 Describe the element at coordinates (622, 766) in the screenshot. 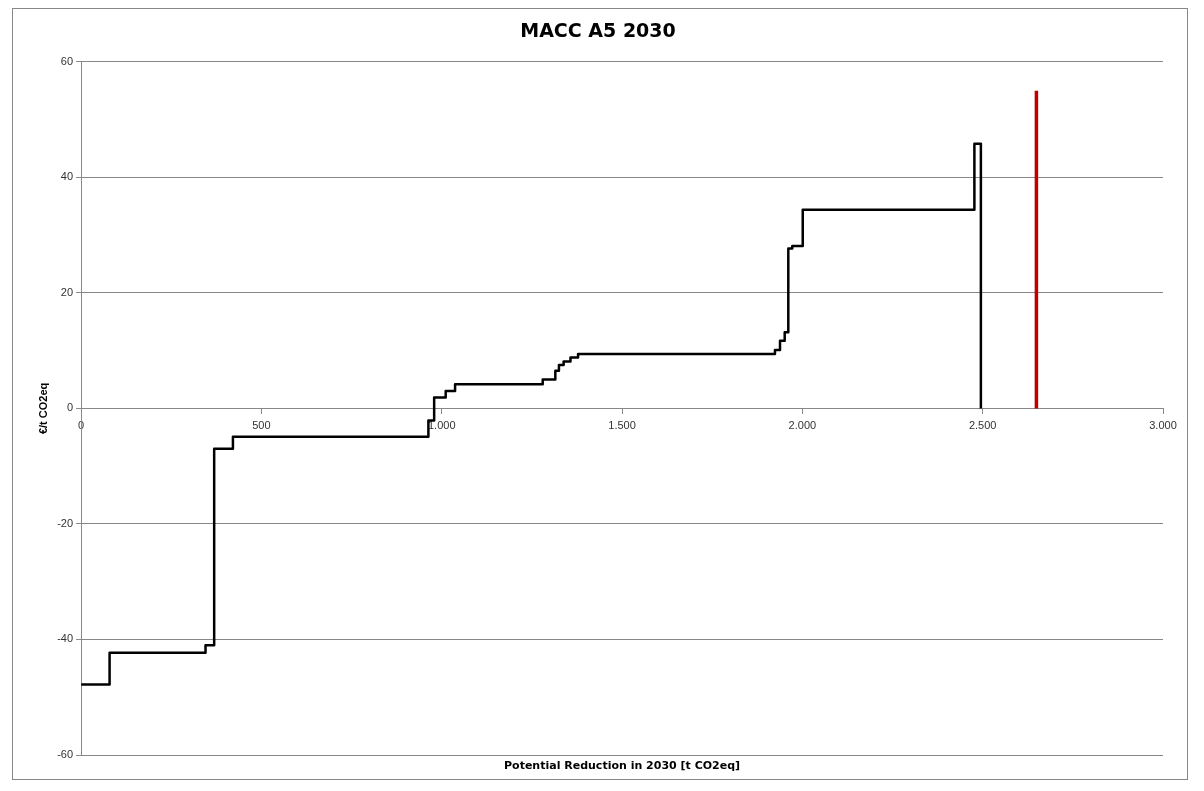

I see `x-axis-title: Potential Reduction in 2030 [t CO2eq]` at that location.